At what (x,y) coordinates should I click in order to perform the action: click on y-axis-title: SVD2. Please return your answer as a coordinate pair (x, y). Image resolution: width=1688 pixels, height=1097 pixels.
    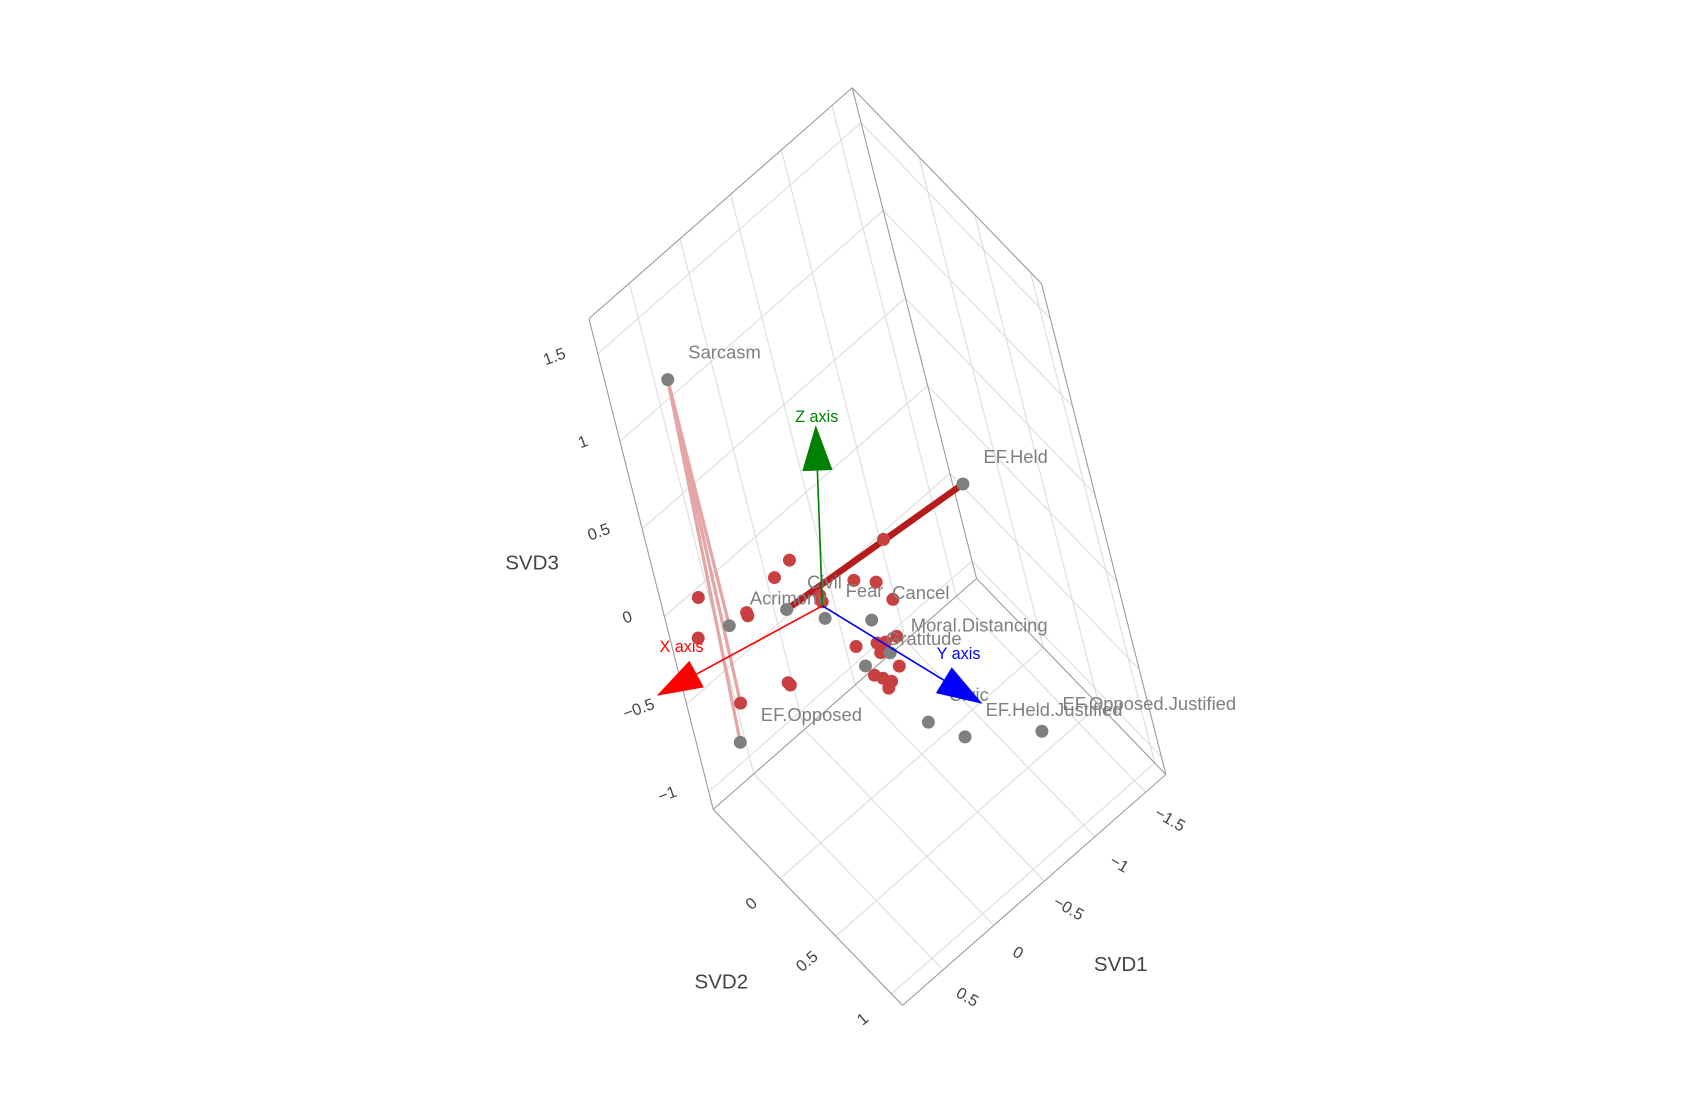
    Looking at the image, I should click on (722, 982).